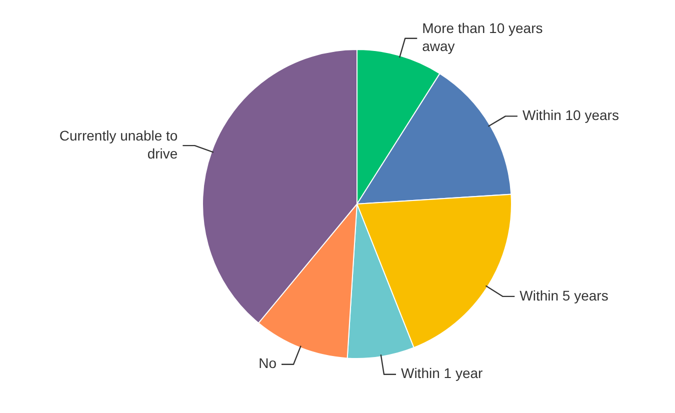 This screenshot has height=413, width=675. Describe the element at coordinates (267, 363) in the screenshot. I see `slice-label: No` at that location.